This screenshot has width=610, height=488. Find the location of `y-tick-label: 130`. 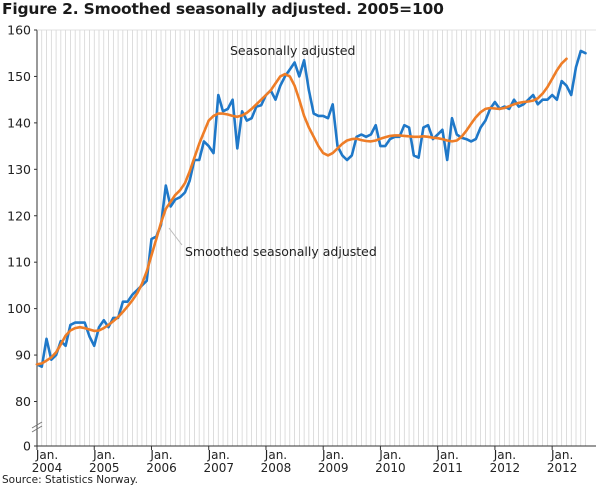

y-tick-label: 130 is located at coordinates (19, 169).